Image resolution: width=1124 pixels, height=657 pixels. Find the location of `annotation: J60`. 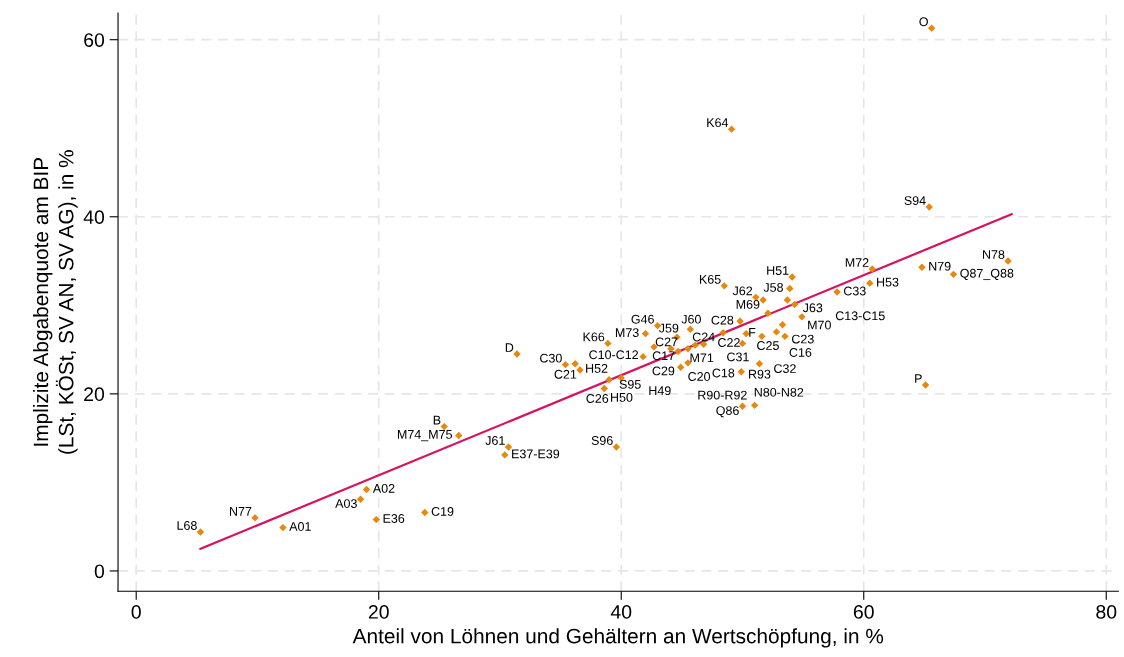

annotation: J60 is located at coordinates (691, 319).